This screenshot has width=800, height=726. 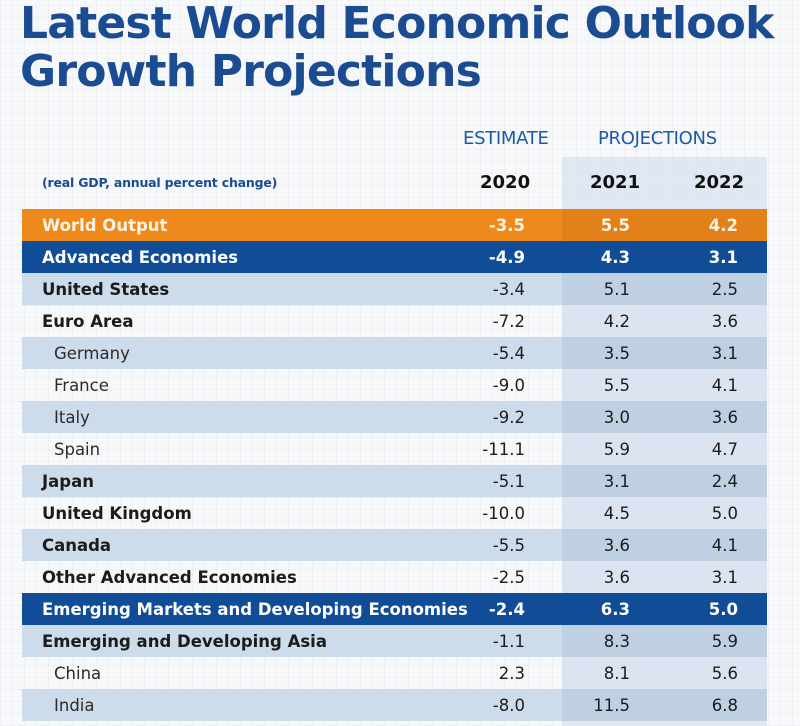 What do you see at coordinates (657, 138) in the screenshot?
I see `projections-header: PROJECTIONS` at bounding box center [657, 138].